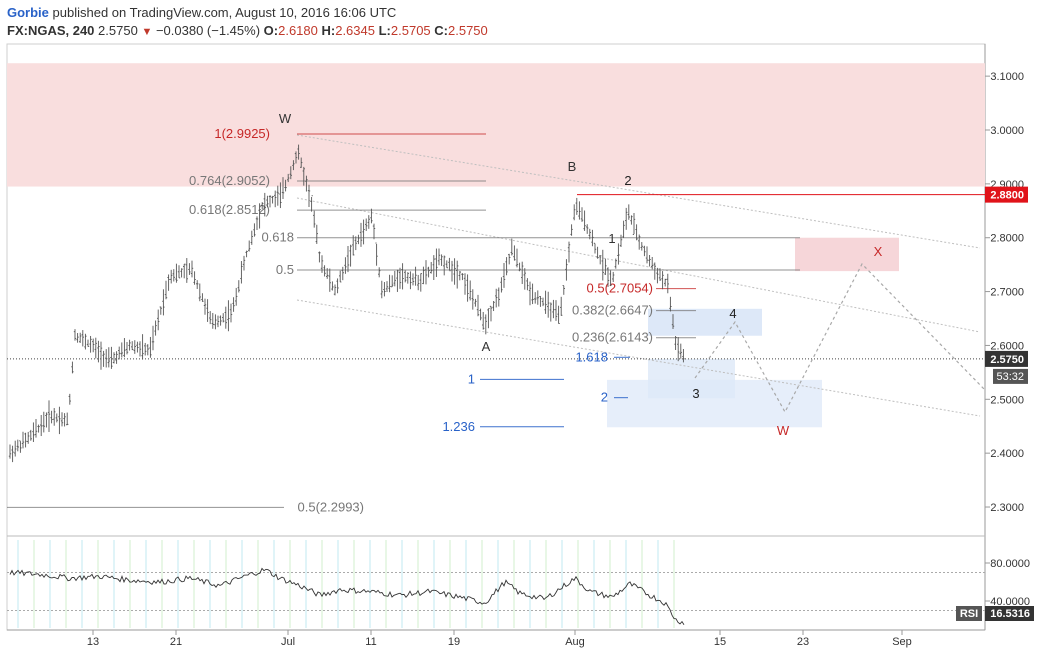 The image size is (1042, 654). I want to click on wave-label-5: 3, so click(695, 393).